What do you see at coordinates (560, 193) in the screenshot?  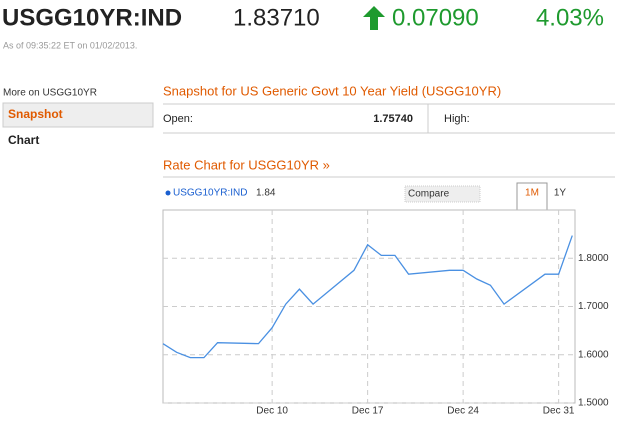 I see `tab-label: 1Y` at bounding box center [560, 193].